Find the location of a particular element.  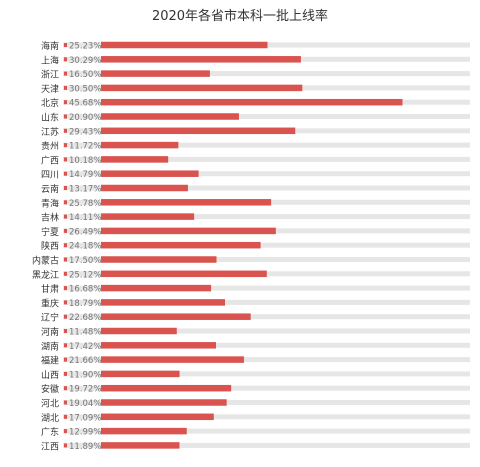

value-label: 25.12% is located at coordinates (85, 275).